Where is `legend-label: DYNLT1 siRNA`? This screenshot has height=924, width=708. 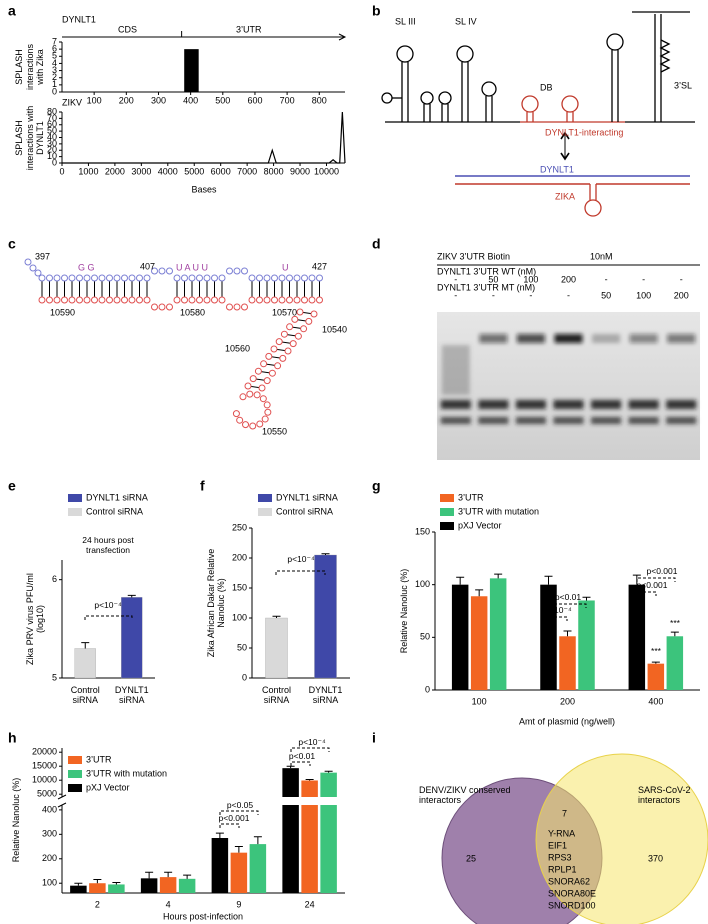
legend-label: DYNLT1 siRNA is located at coordinates (117, 497).